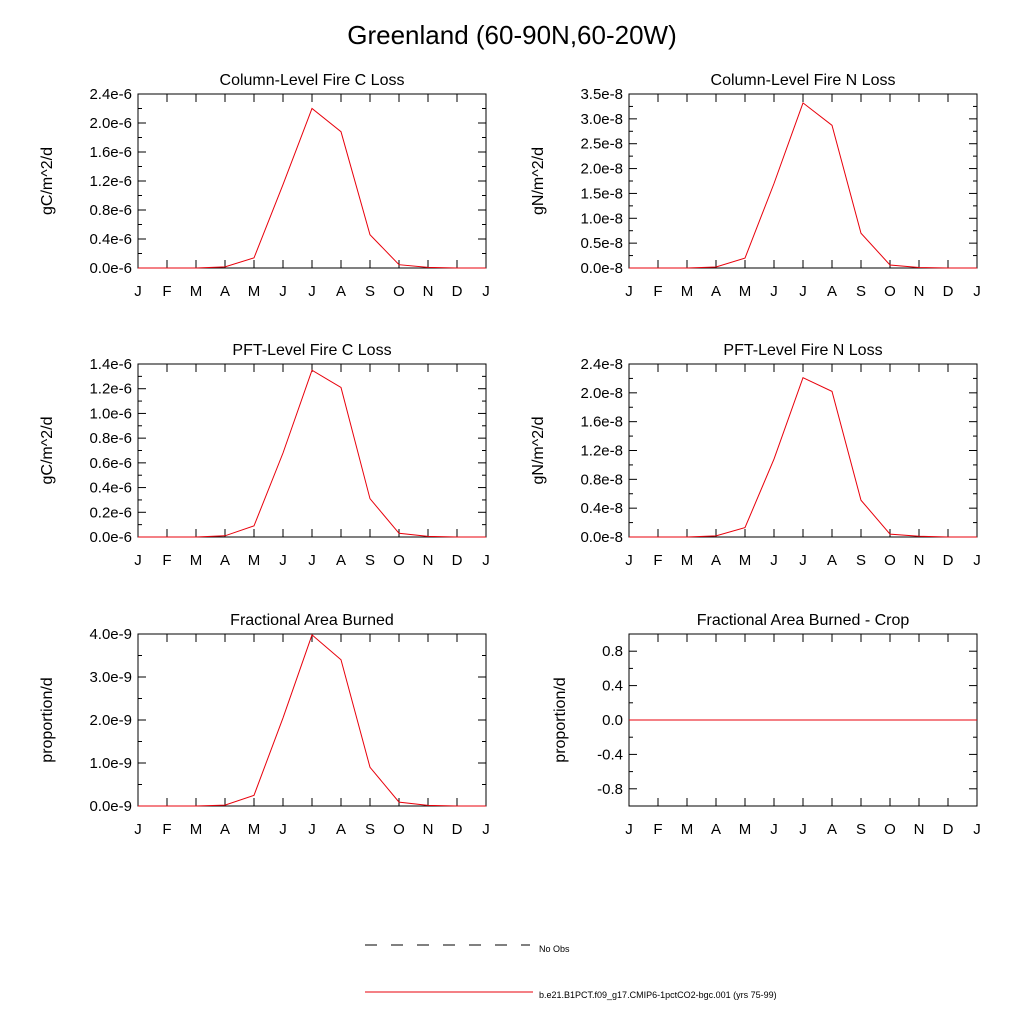  Describe the element at coordinates (110, 181) in the screenshot. I see `y-tick-label: 1.2e-6` at that location.